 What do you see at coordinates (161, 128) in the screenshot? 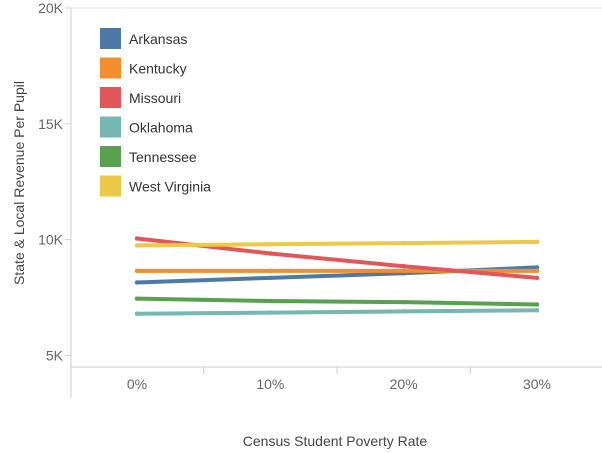
I see `legend-label-oklahoma: Oklahoma` at bounding box center [161, 128].